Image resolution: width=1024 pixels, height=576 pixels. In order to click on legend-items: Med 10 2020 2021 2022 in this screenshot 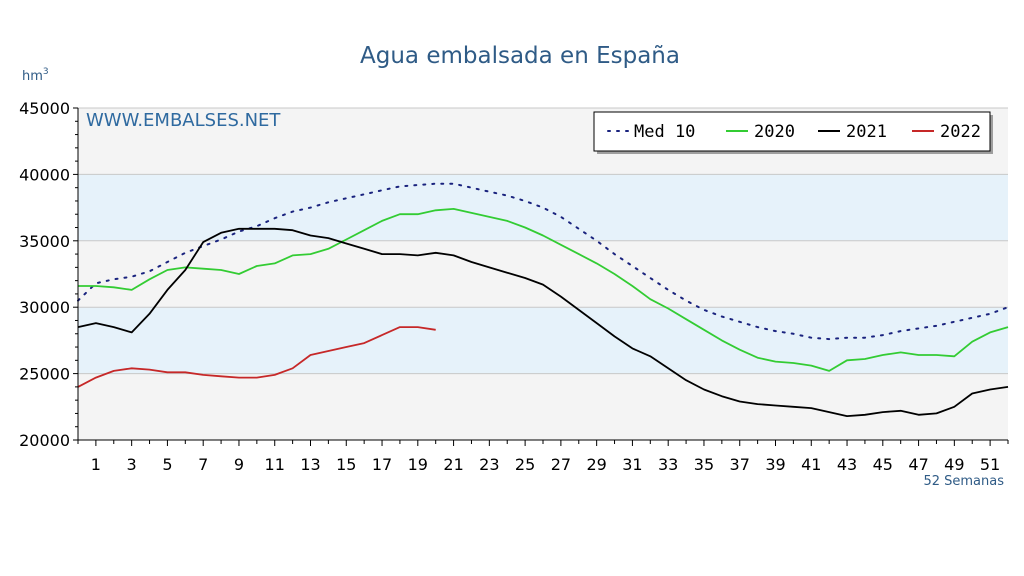, I will do `click(794, 132)`.